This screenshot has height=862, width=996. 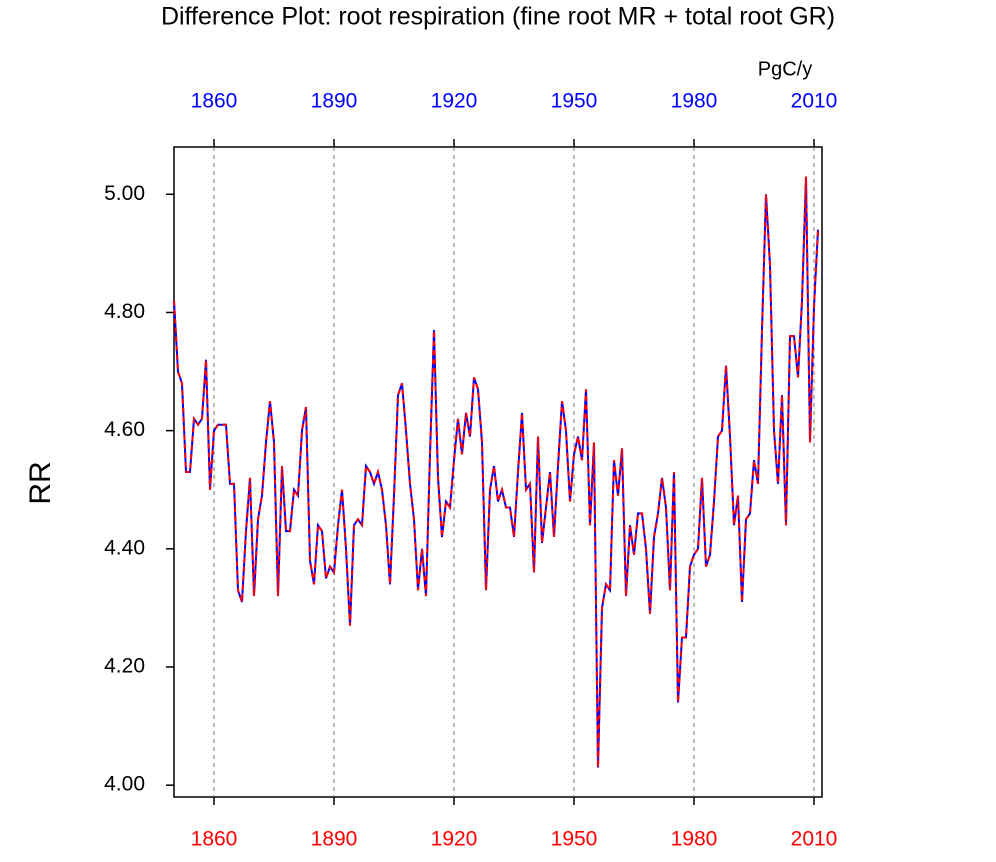 What do you see at coordinates (124, 311) in the screenshot?
I see `y-tick-label: 4.80` at bounding box center [124, 311].